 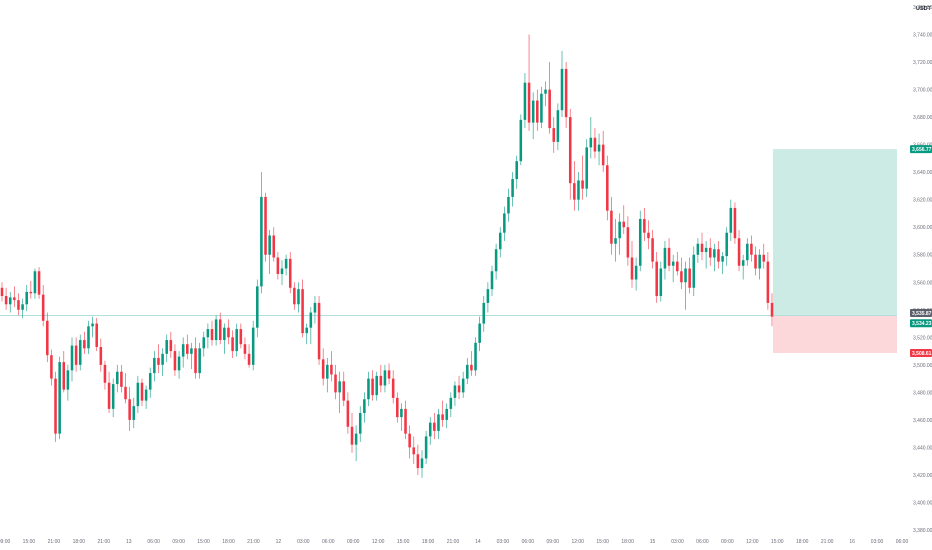 What do you see at coordinates (835, 334) in the screenshot?
I see `stop-loss-zone` at bounding box center [835, 334].